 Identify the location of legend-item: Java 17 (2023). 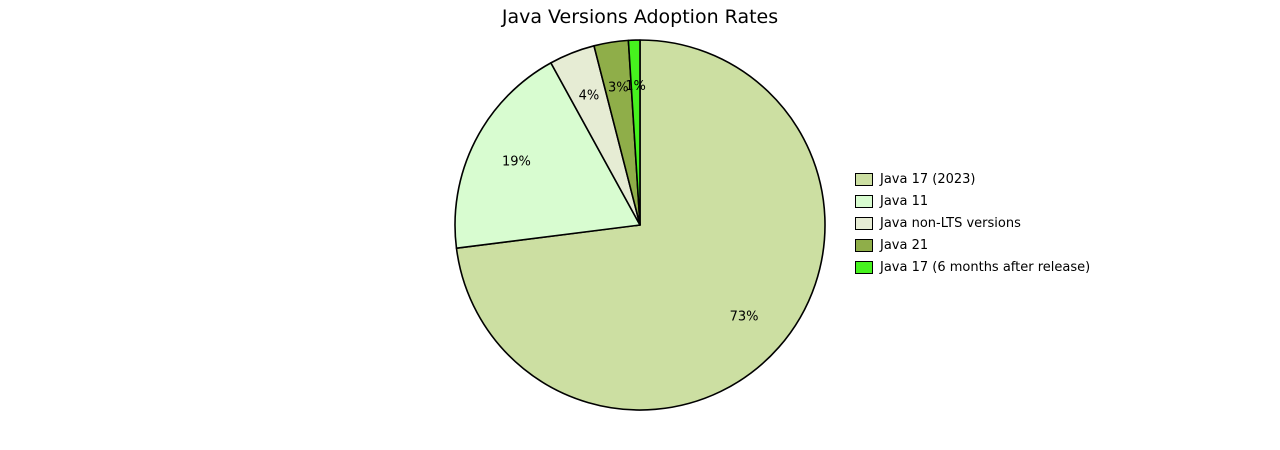
(972, 179).